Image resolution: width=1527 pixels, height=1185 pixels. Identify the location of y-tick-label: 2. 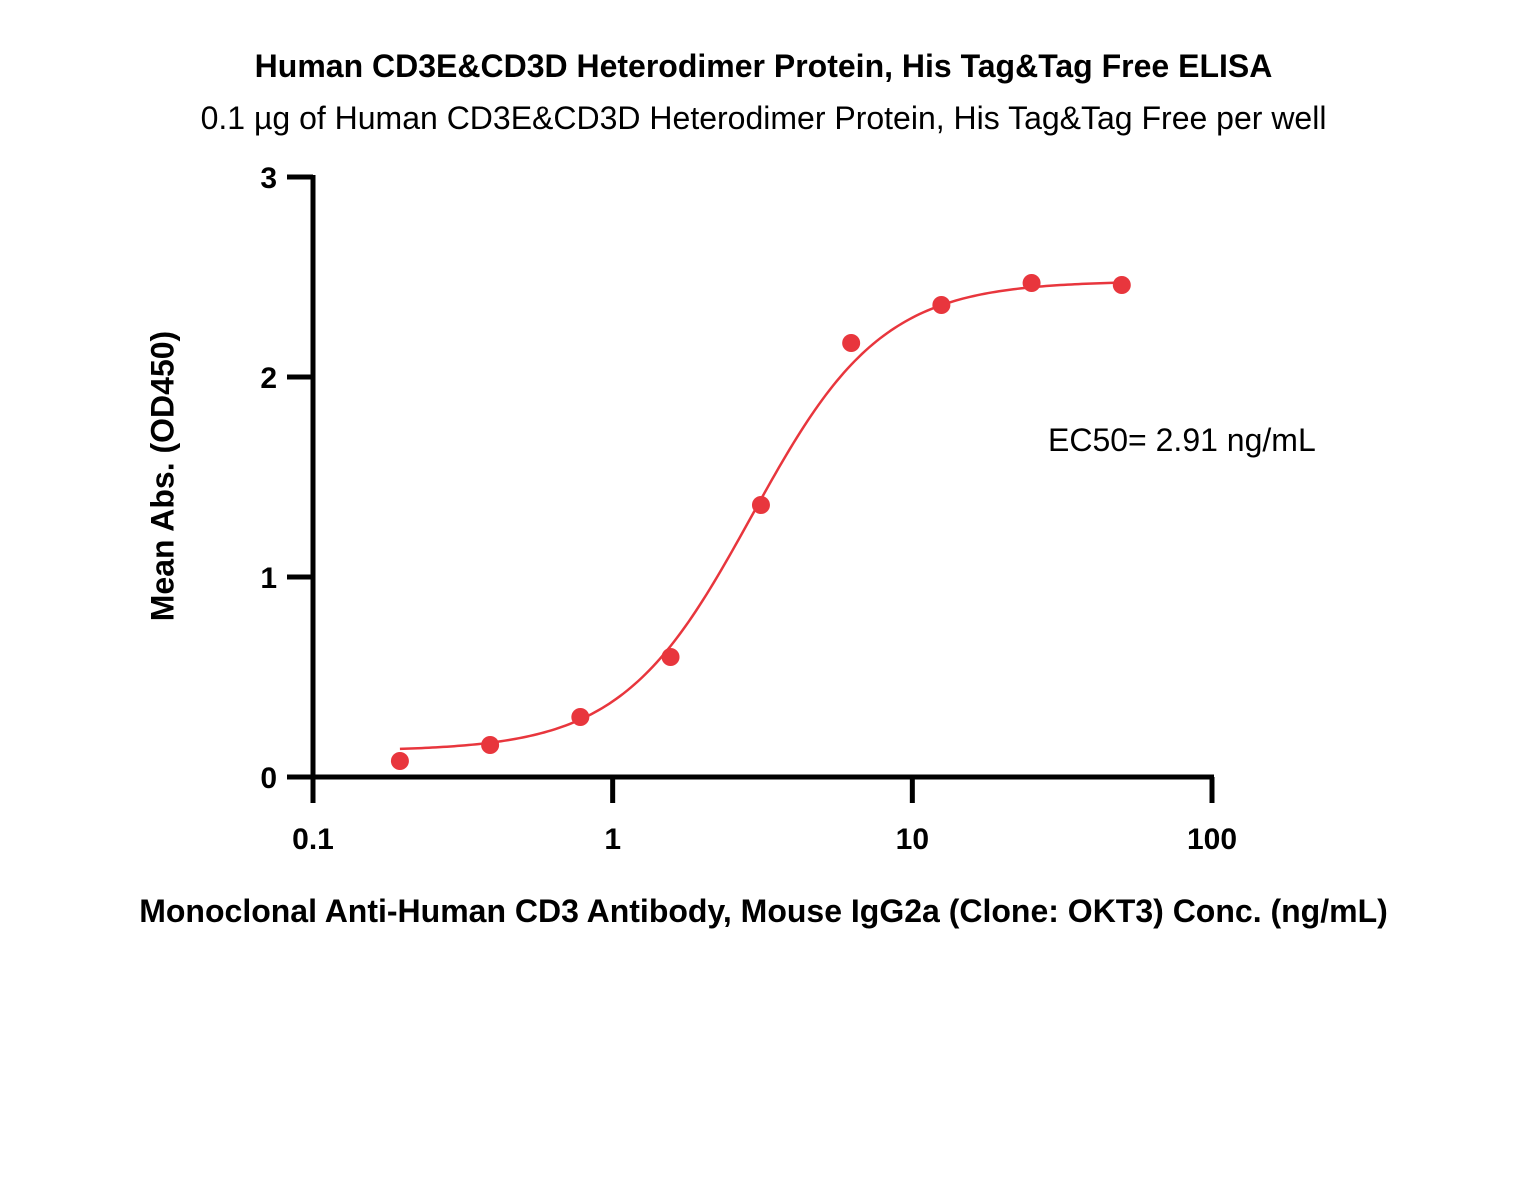
(268, 378).